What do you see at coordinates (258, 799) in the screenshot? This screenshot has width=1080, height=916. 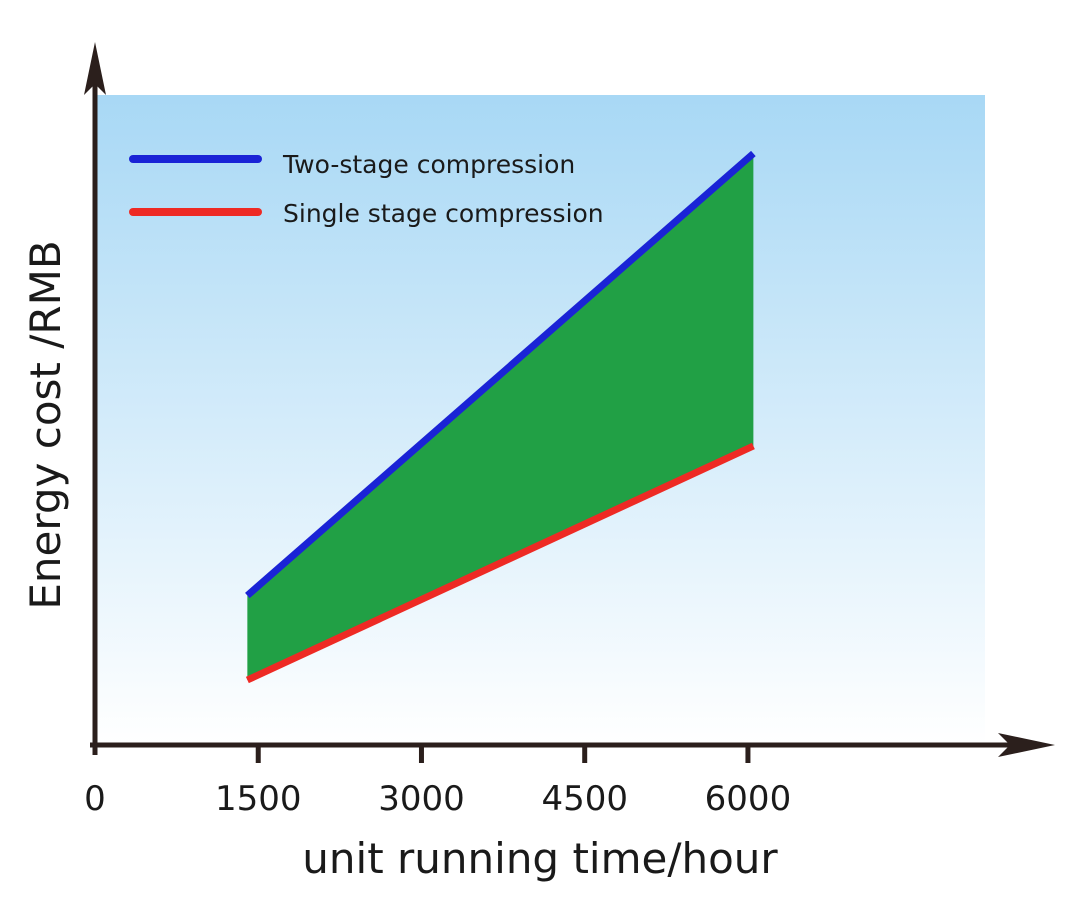 I see `x-tick-label-1500: 1500` at bounding box center [258, 799].